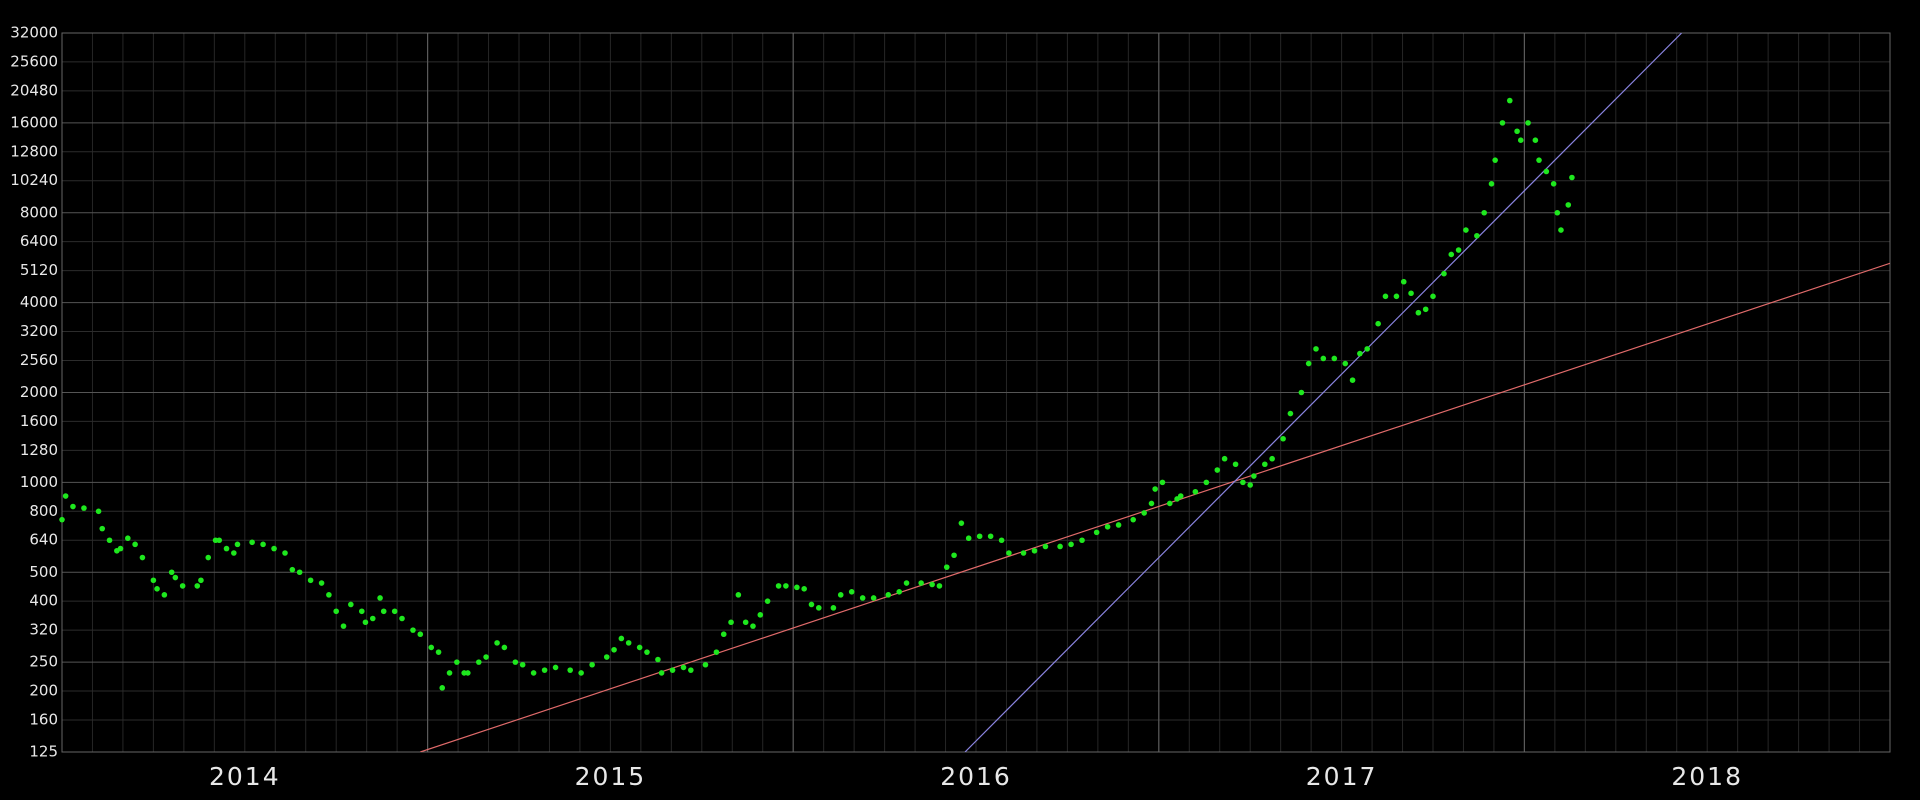 The height and width of the screenshot is (800, 1920). What do you see at coordinates (34, 151) in the screenshot?
I see `y-tick-label: 12800` at bounding box center [34, 151].